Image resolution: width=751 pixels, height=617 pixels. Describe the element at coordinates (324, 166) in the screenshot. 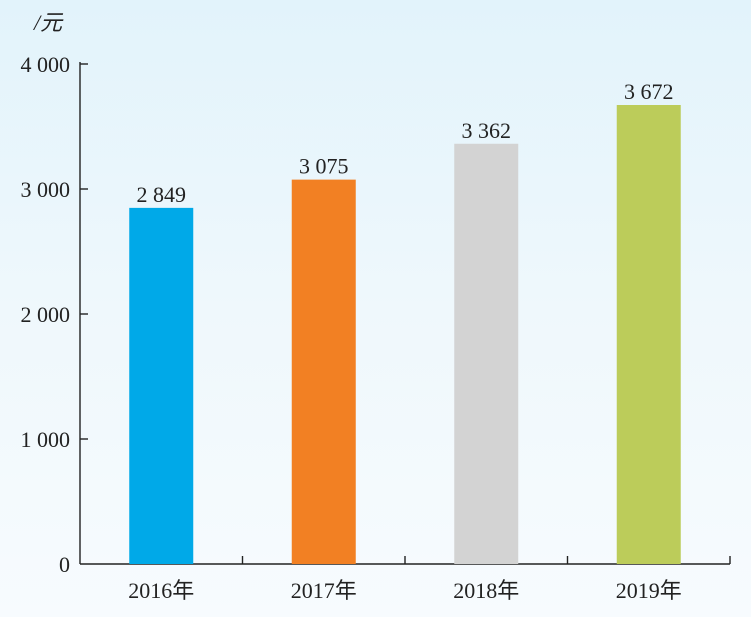

I see `bar-value-label: 3 075` at that location.